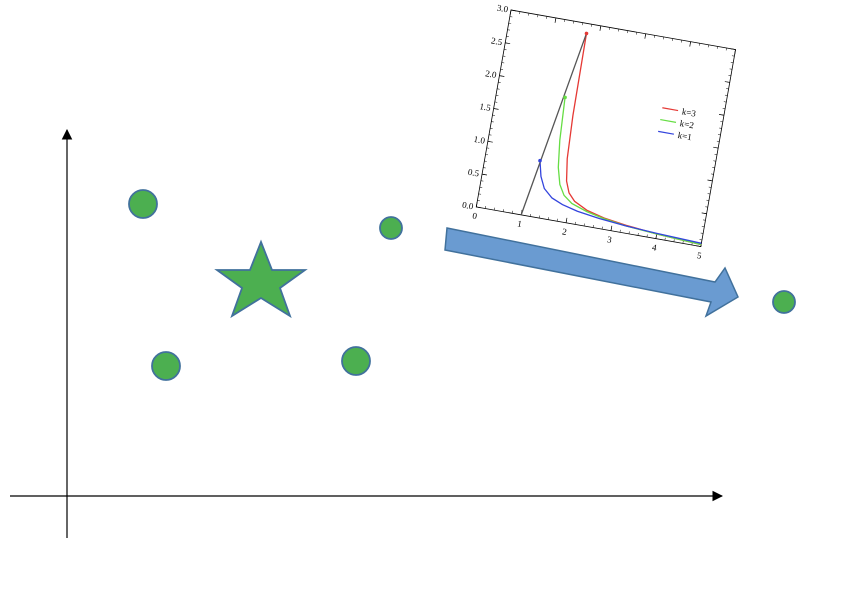 This screenshot has height=602, width=844. Describe the element at coordinates (605, 128) in the screenshot. I see `plot-frame` at that location.